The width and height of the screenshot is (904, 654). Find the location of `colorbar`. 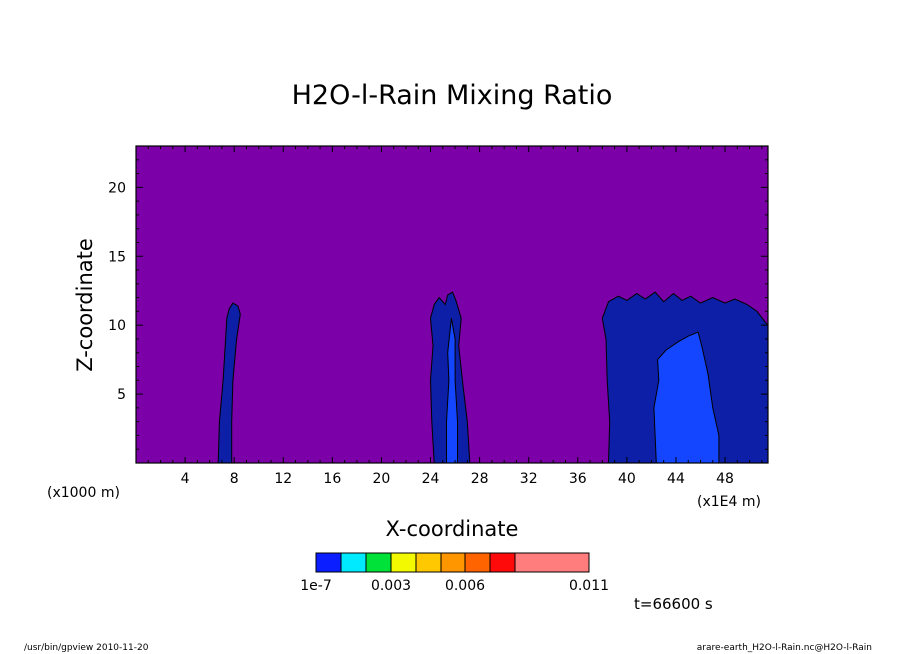

colorbar is located at coordinates (452, 562).